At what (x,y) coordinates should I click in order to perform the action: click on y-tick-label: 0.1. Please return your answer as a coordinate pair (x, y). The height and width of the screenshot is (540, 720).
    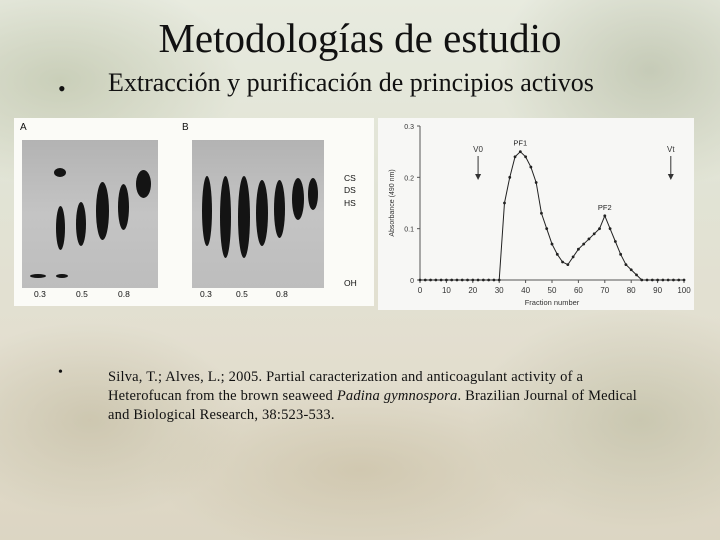
    Looking at the image, I should click on (409, 230).